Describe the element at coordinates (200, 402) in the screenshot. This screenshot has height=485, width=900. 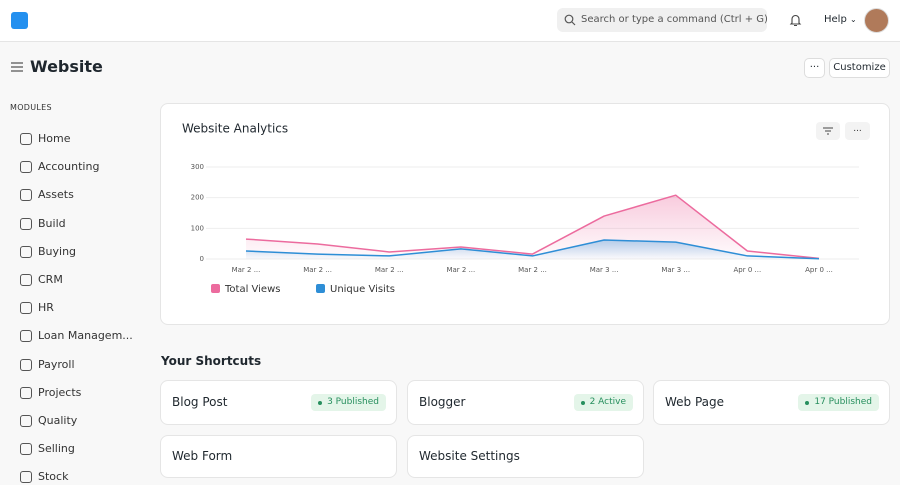
I see `shortcut-label: Blog Post` at that location.